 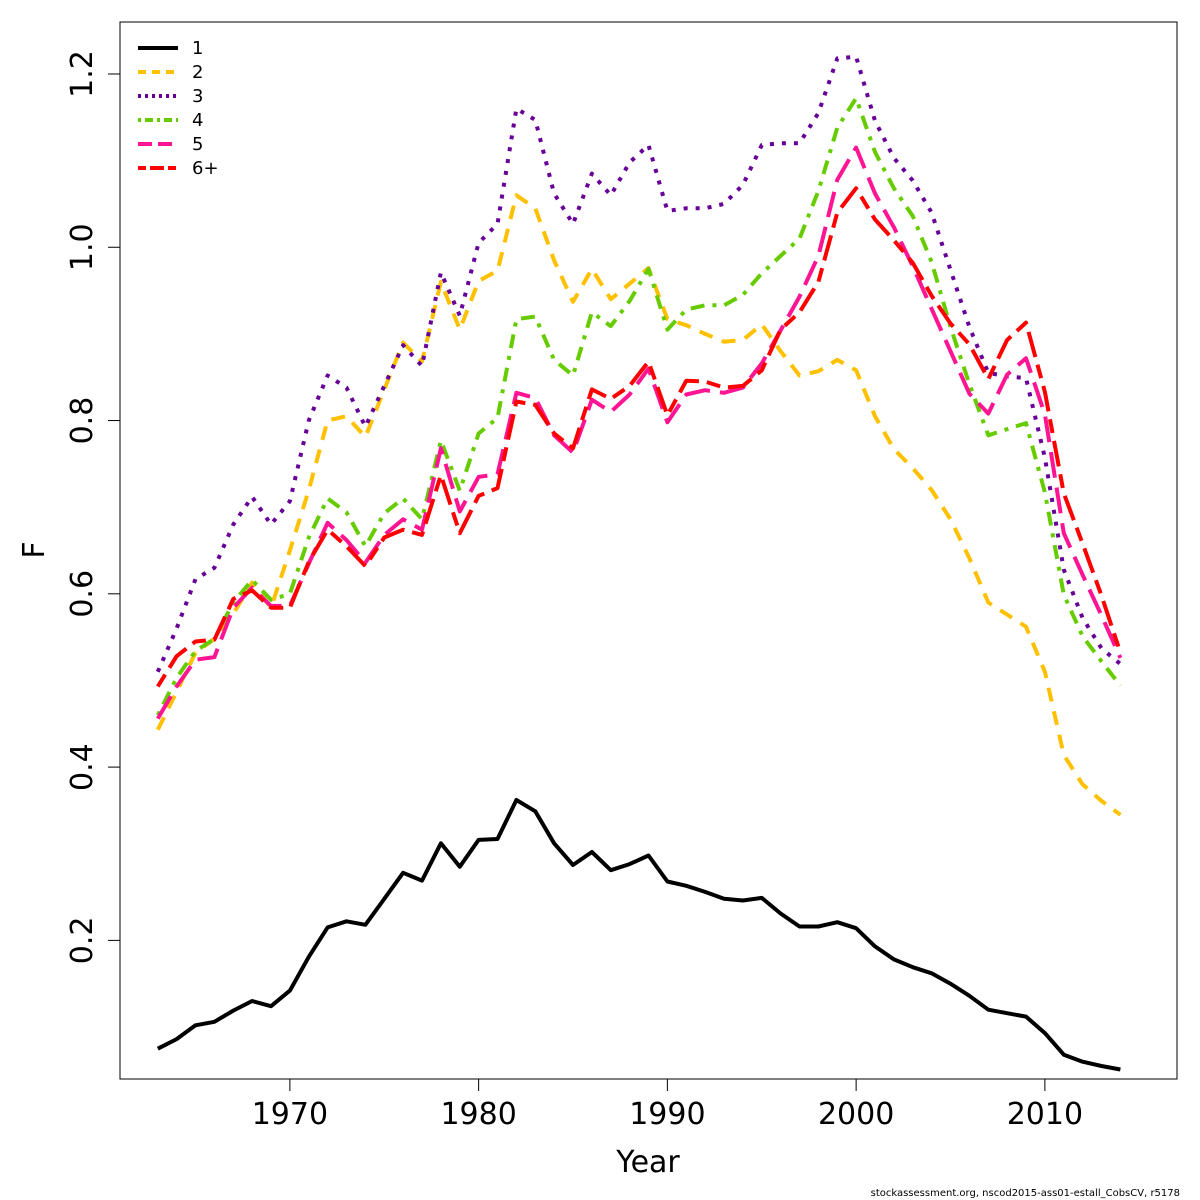 What do you see at coordinates (34, 549) in the screenshot?
I see `y-axis-title: F` at bounding box center [34, 549].